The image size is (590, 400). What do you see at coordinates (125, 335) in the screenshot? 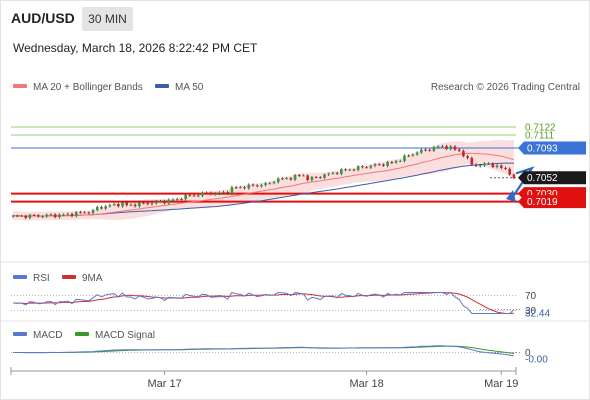
I see `macd-signal-legend-label: MACD Signal` at bounding box center [125, 335].